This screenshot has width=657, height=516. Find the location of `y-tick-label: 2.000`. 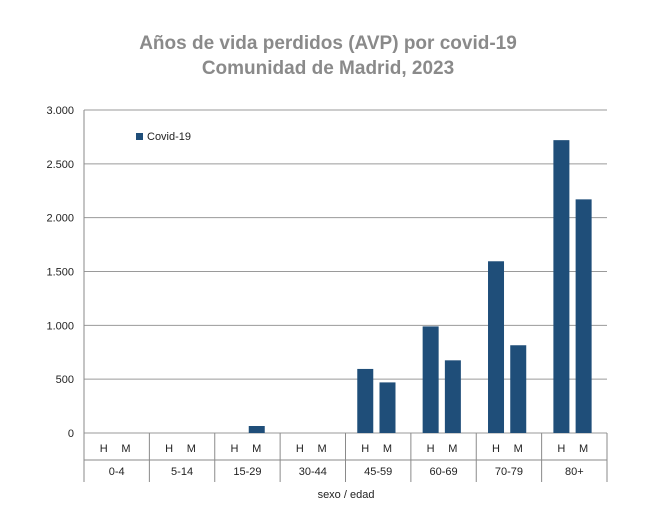

y-tick-label: 2.000 is located at coordinates (60, 219).